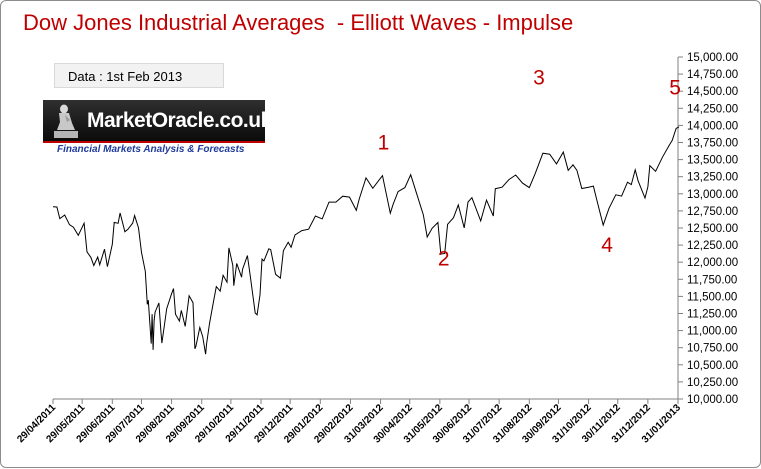  I want to click on wave-label-4: 4, so click(607, 245).